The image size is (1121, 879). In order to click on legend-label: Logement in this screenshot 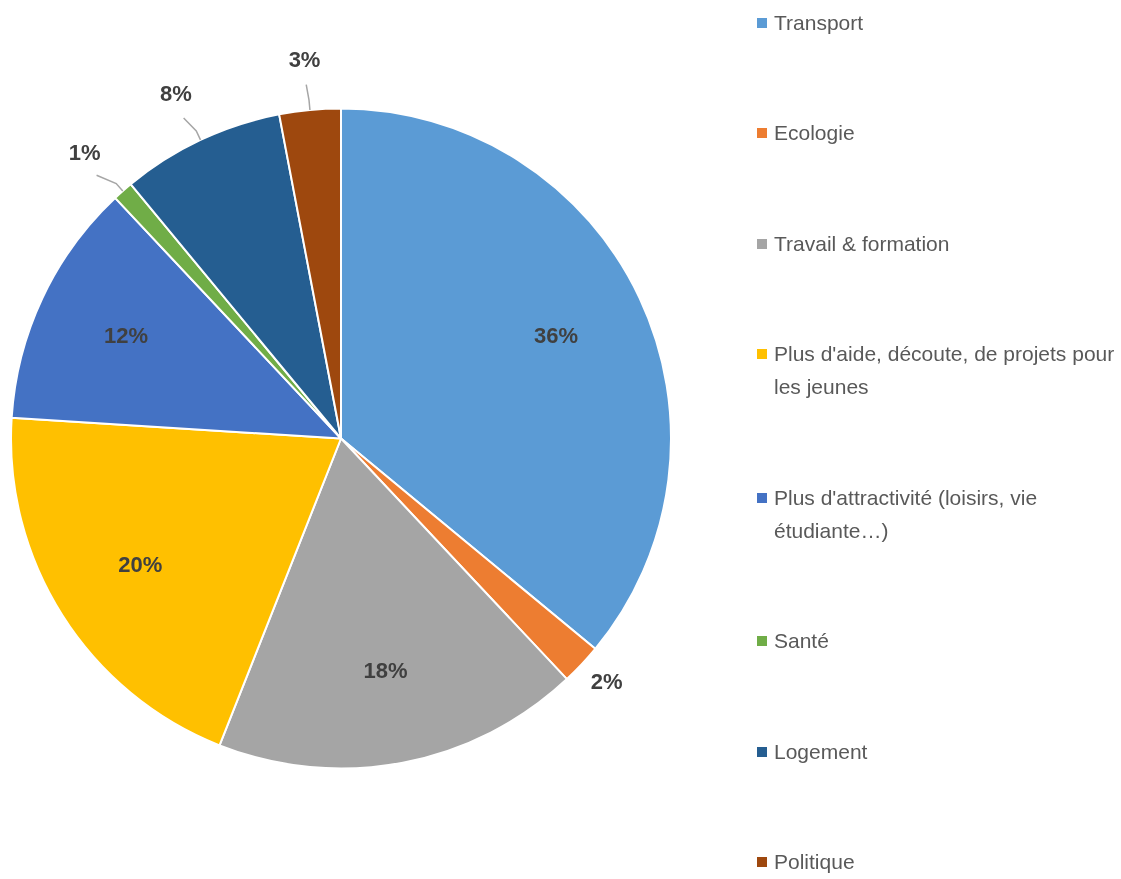, I will do `click(821, 751)`.